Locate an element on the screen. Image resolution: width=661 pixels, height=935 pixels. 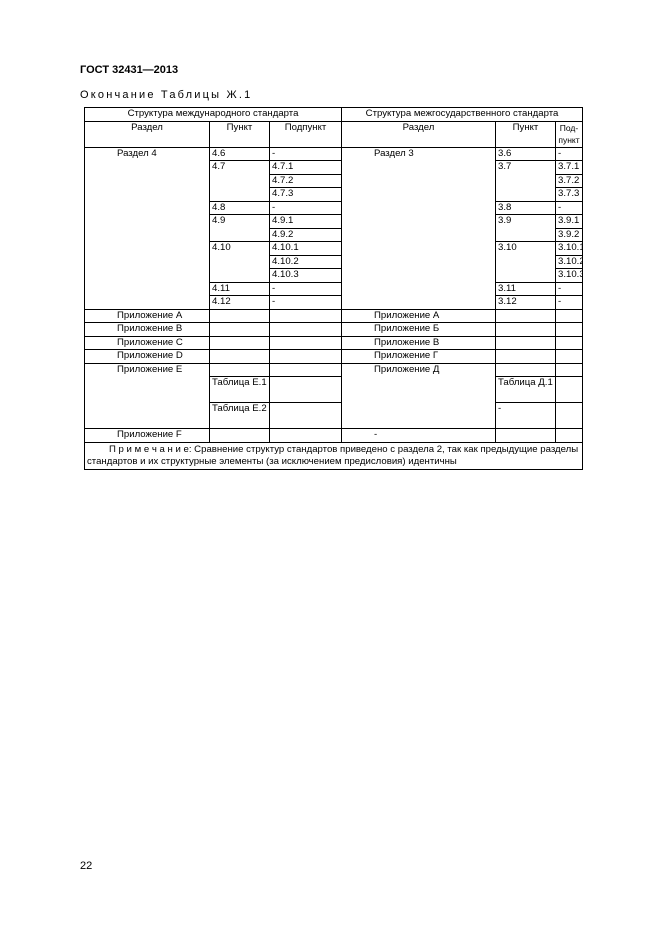
table-row: Таблица Е.1 Таблица Д.1 is located at coordinates (334, 389).